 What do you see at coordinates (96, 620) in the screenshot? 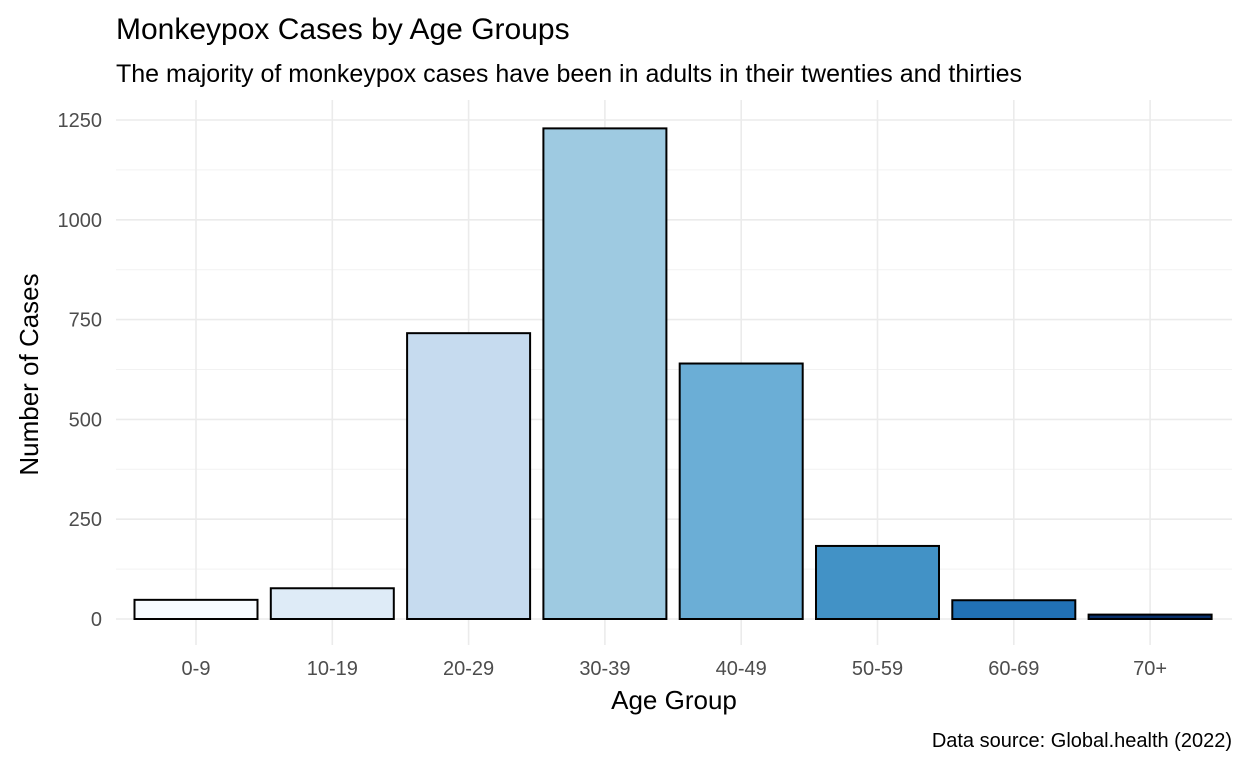
I see `y-tick-label: 0` at bounding box center [96, 620].